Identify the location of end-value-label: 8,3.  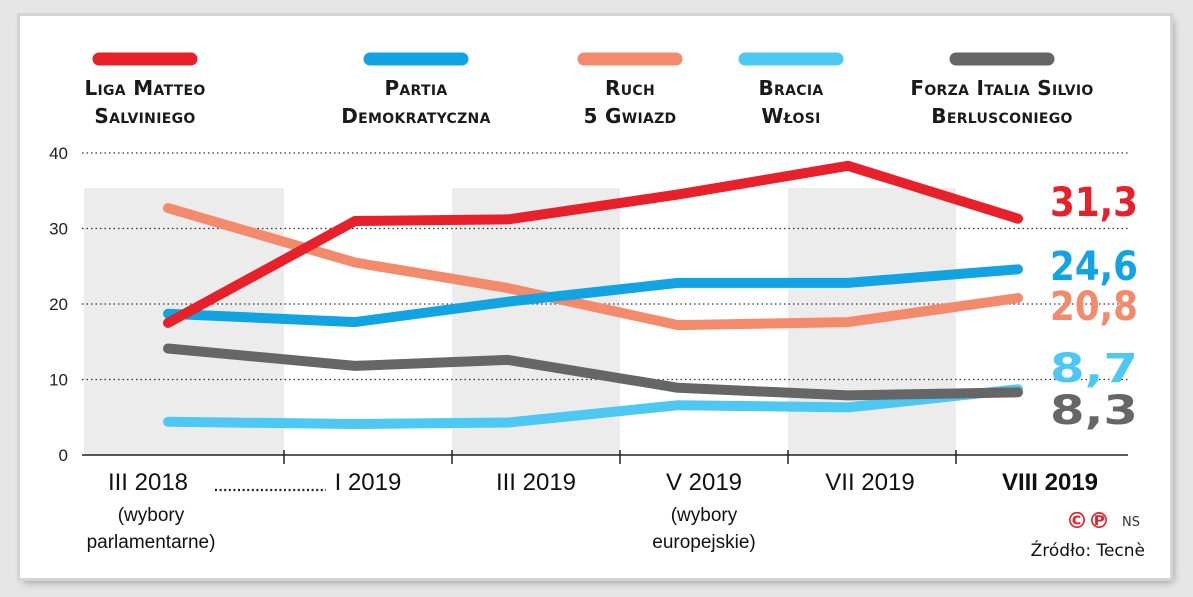
(1094, 411).